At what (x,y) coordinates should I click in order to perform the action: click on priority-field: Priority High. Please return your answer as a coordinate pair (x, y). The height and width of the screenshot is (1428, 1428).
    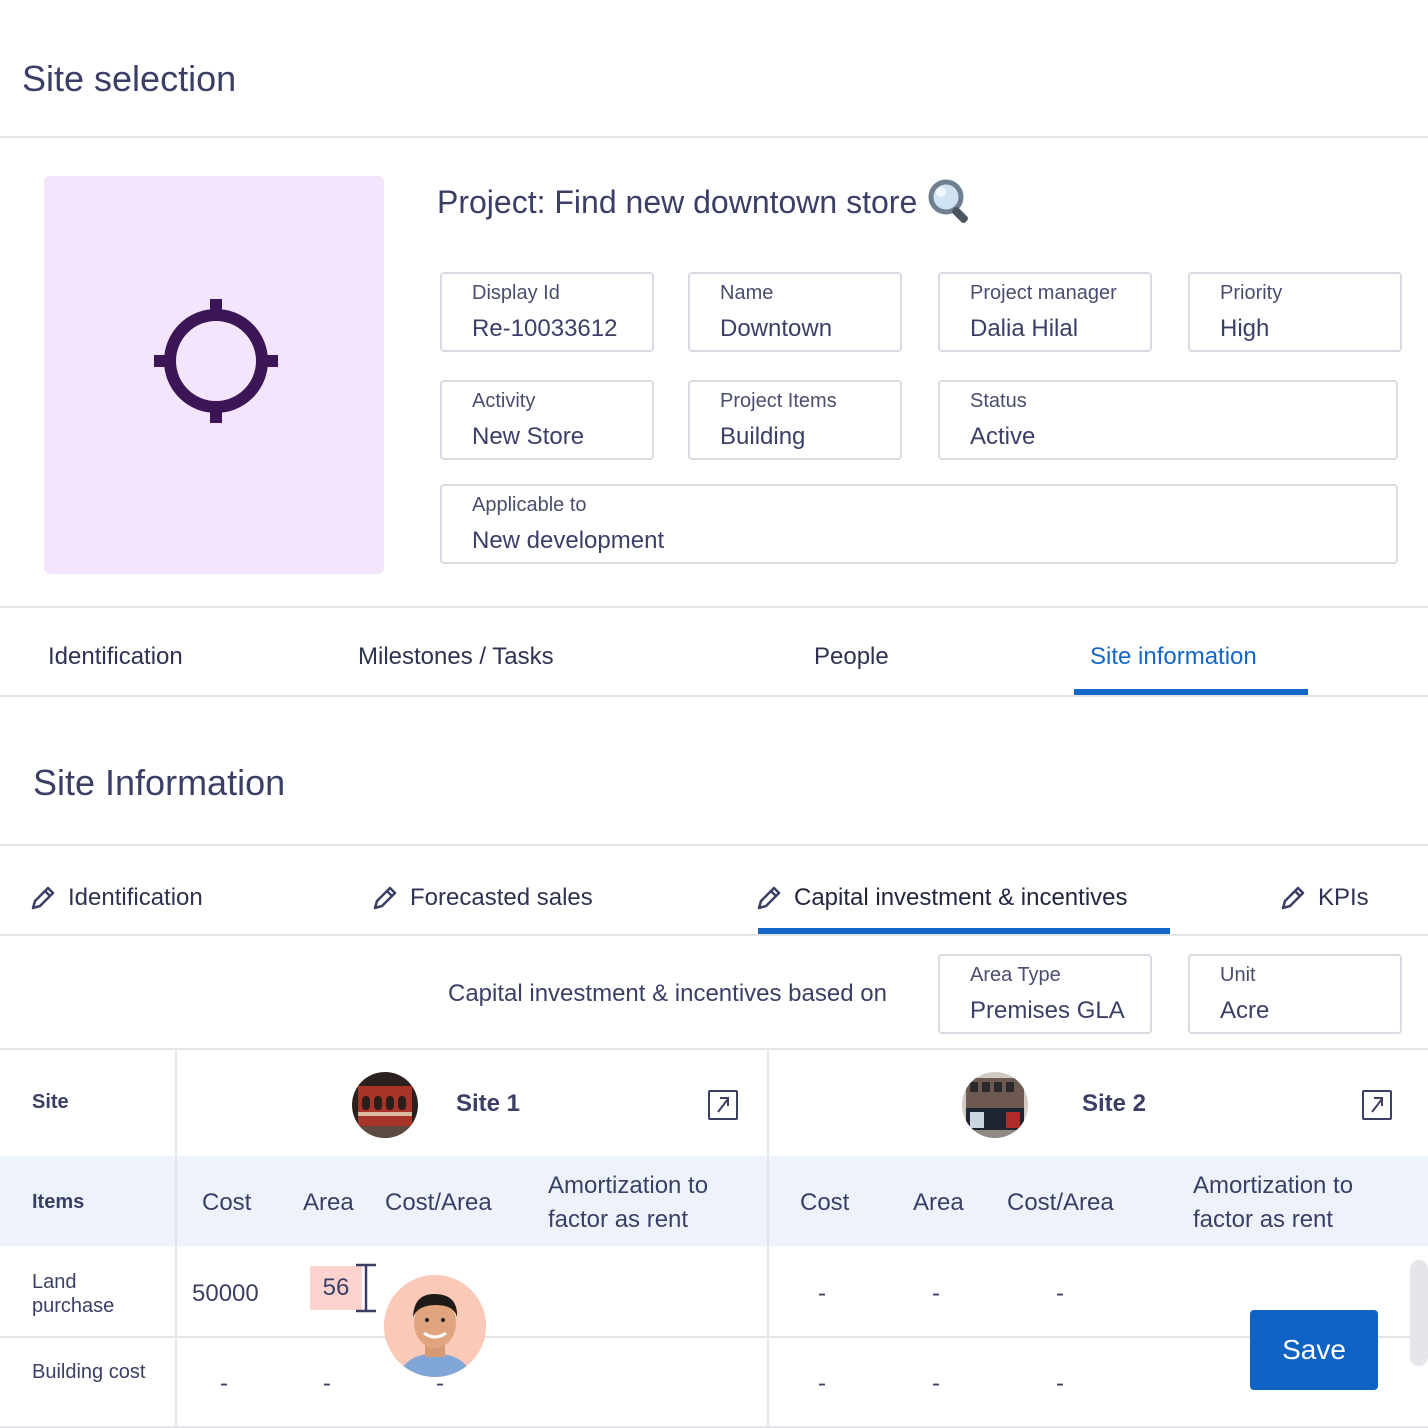
    Looking at the image, I should click on (1295, 312).